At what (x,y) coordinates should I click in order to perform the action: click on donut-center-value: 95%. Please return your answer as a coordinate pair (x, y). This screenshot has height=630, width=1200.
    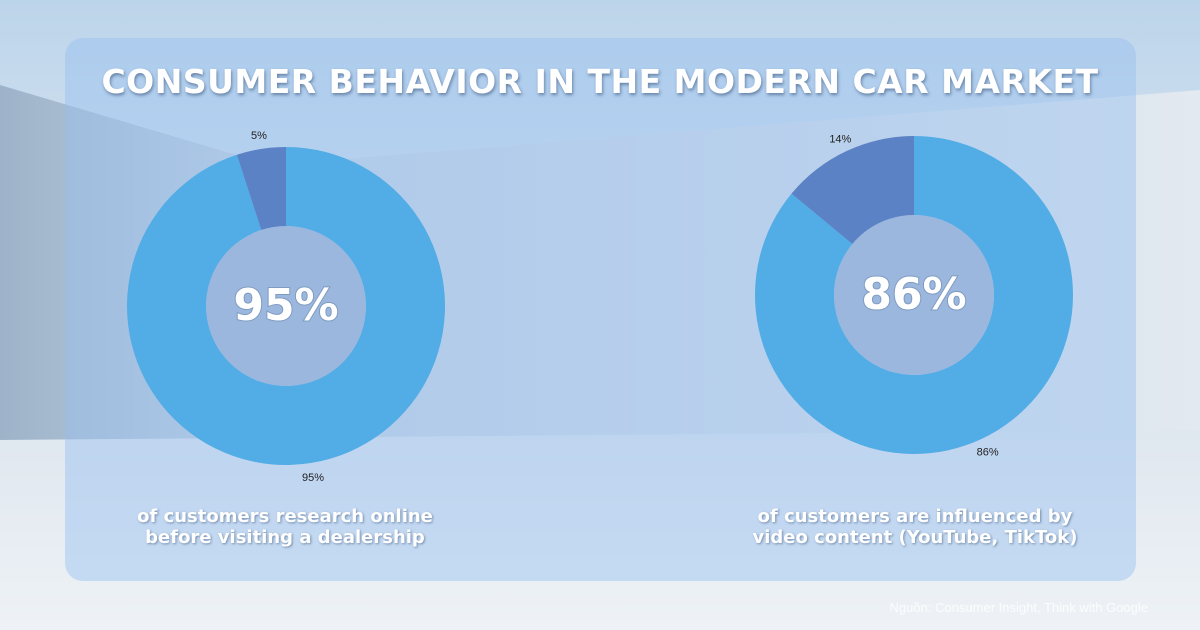
    Looking at the image, I should click on (285, 305).